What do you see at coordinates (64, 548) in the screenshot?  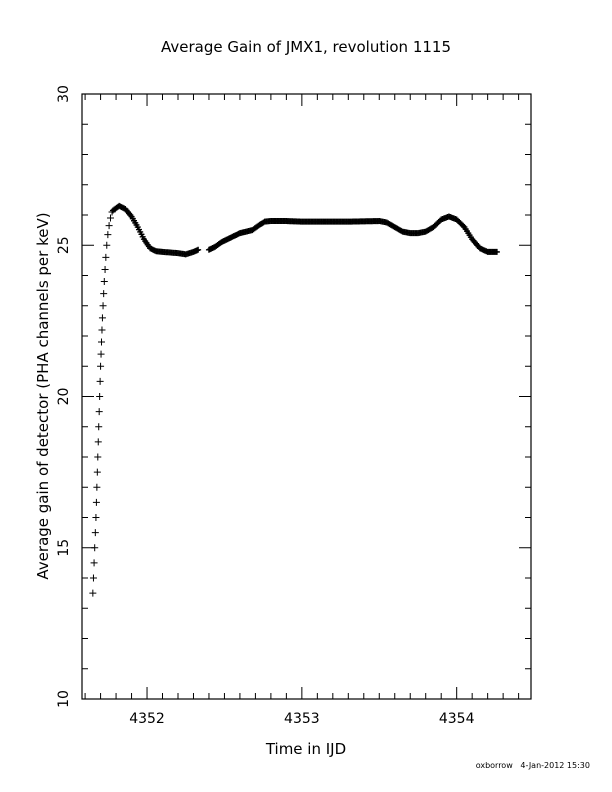 I see `y-tick-label: 15` at bounding box center [64, 548].